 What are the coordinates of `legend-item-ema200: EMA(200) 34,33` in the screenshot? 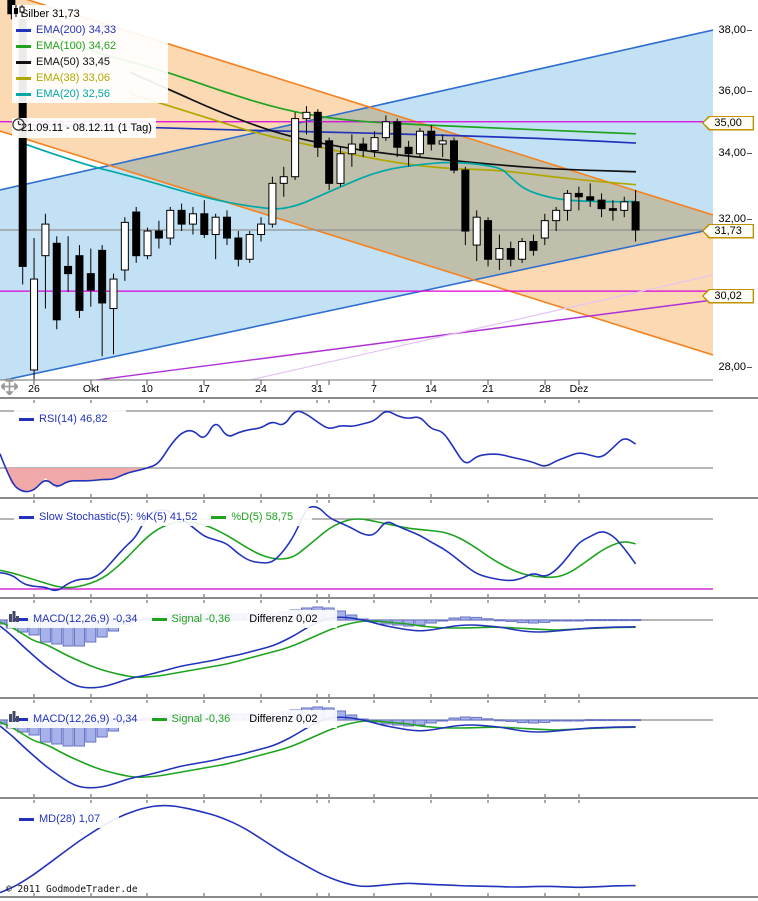 It's located at (90, 30).